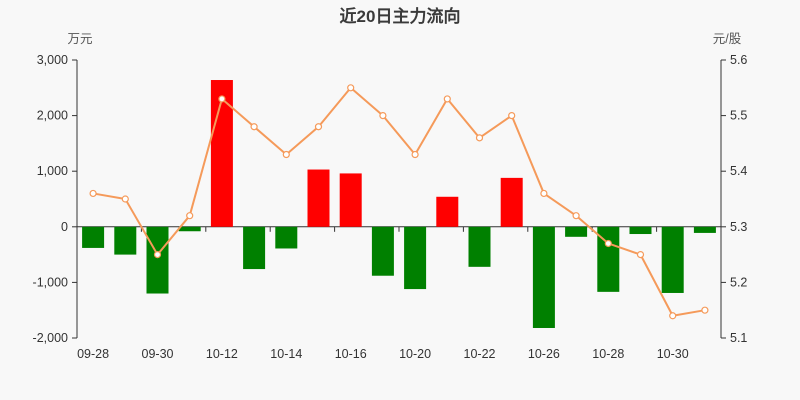 The image size is (800, 400). Describe the element at coordinates (738, 282) in the screenshot. I see `right-axis-tick-label: 5.2` at that location.